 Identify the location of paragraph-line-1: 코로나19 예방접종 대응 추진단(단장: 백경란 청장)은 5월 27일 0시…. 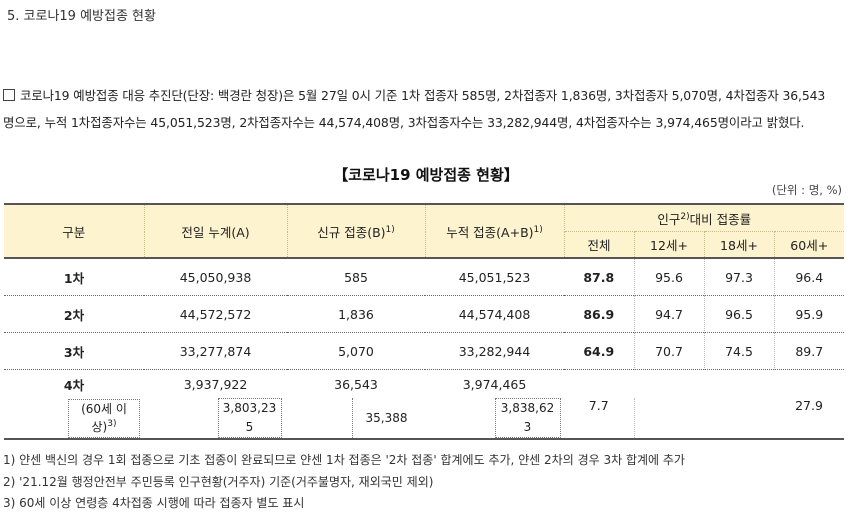
(414, 95).